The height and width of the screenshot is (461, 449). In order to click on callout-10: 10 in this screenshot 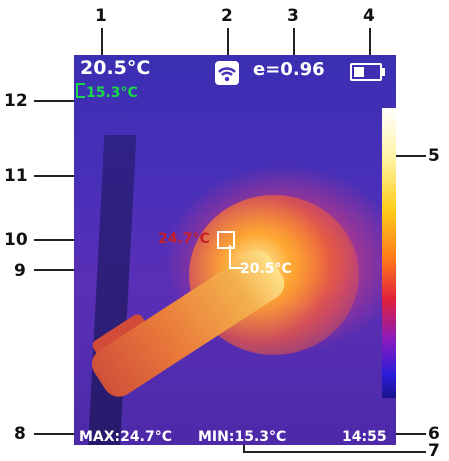, I will do `click(16, 240)`.